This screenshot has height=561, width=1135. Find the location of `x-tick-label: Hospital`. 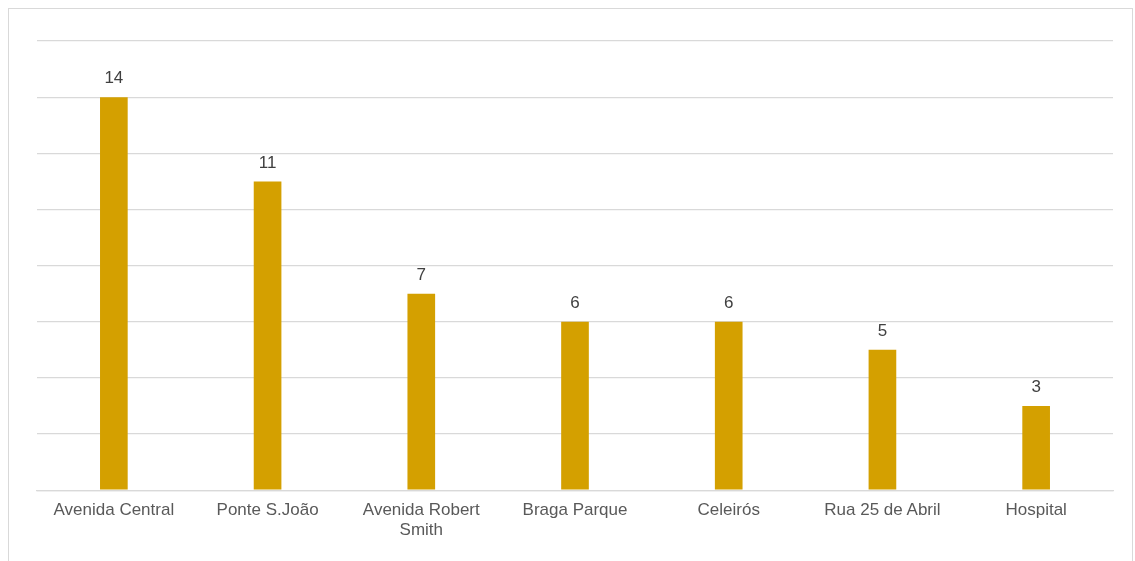

x-tick-label: Hospital is located at coordinates (1036, 510).